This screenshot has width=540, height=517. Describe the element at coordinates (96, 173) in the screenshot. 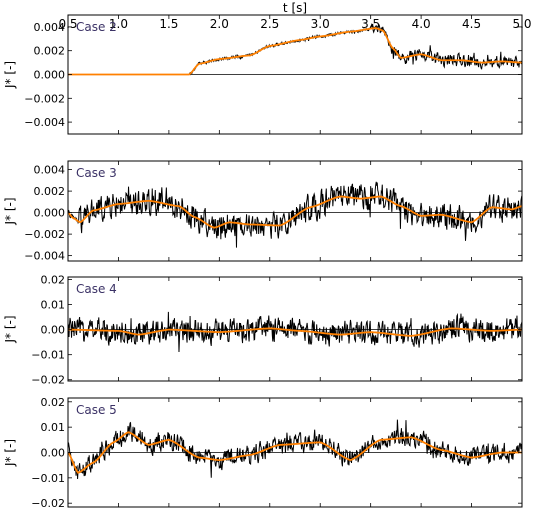

I see `case-label: Case 3` at that location.